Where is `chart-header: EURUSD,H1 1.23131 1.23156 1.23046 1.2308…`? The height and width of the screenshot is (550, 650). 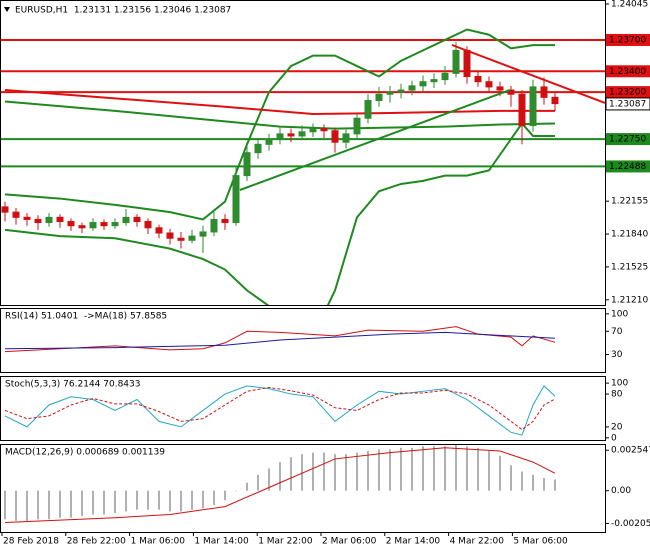
chart-header: EURUSD,H1 1.23131 1.23156 1.23046 1.2308… is located at coordinates (123, 11).